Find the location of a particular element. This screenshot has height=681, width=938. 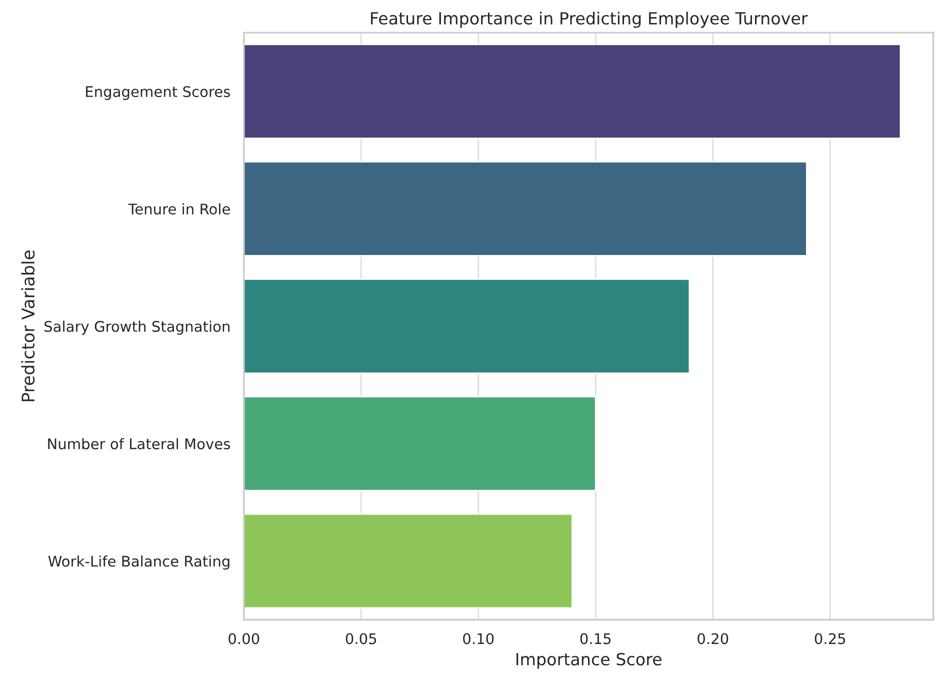

x-tick-label: 0.20 is located at coordinates (713, 638).